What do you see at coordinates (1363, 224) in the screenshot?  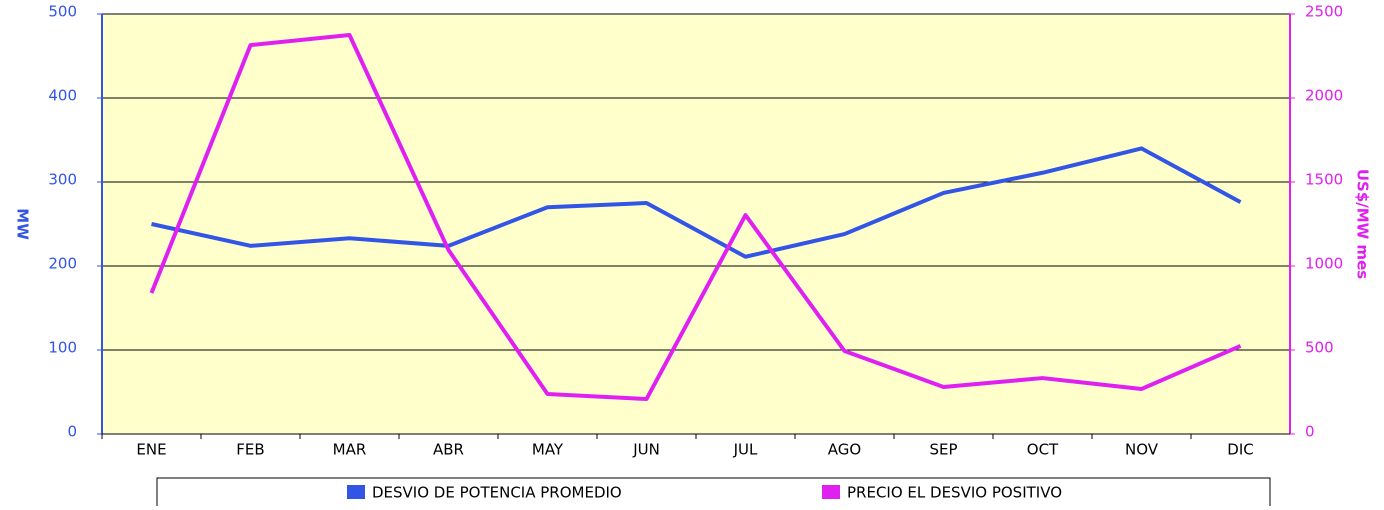 I see `y2-axis-label: US$/MW mes` at bounding box center [1363, 224].